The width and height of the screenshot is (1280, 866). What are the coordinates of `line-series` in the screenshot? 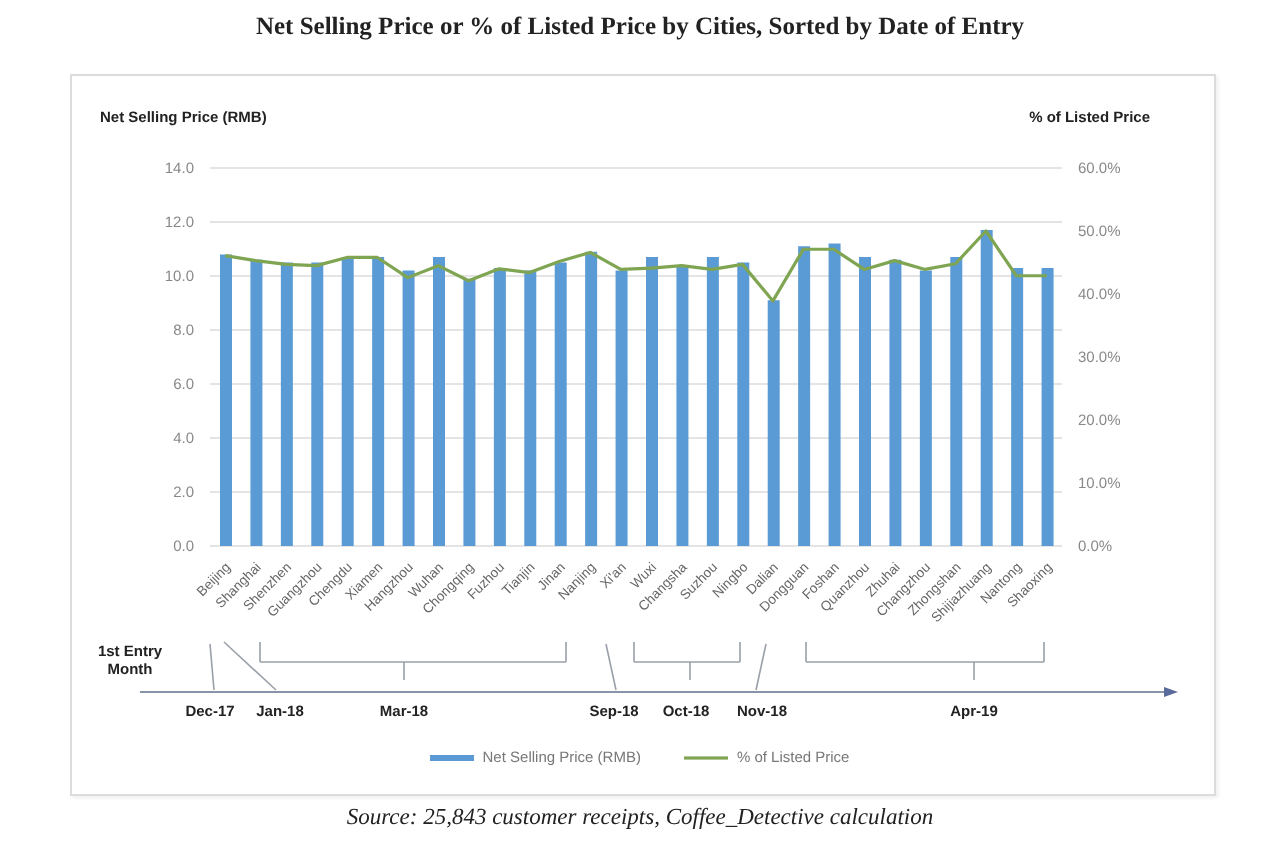 It's located at (636, 266).